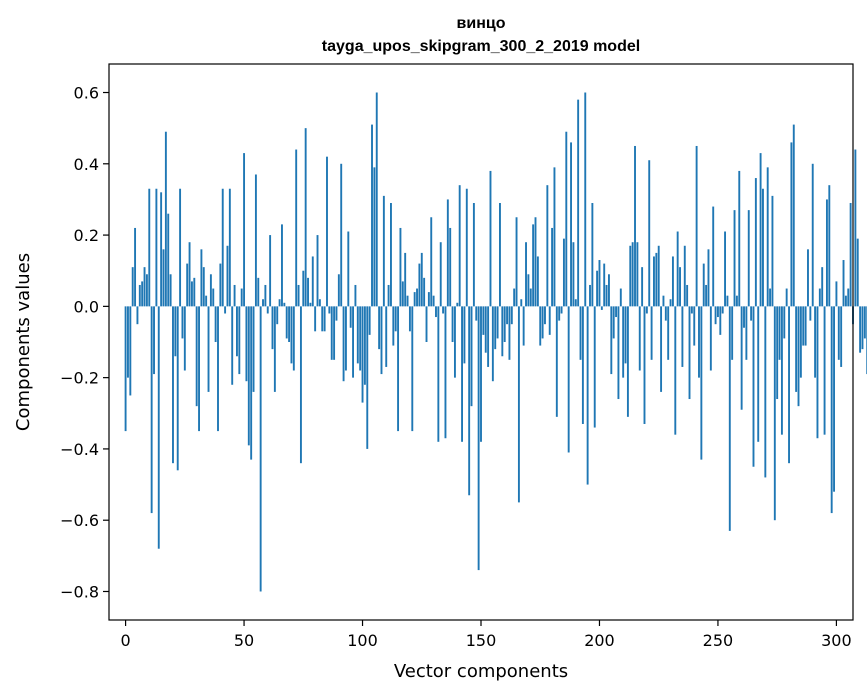  I want to click on y-axis-ticks: −0.8 −0.6 −0.4 −0.2 0.0 0.2 0.4 0.6, so click(84, 342).